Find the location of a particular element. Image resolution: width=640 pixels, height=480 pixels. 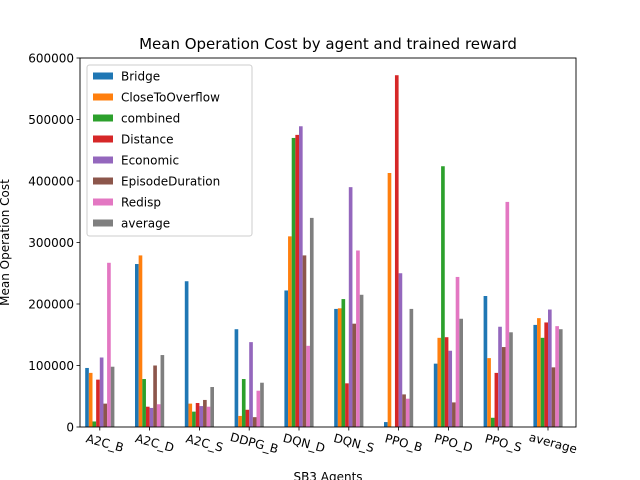

bar-combined-DDPG_B is located at coordinates (243, 403).